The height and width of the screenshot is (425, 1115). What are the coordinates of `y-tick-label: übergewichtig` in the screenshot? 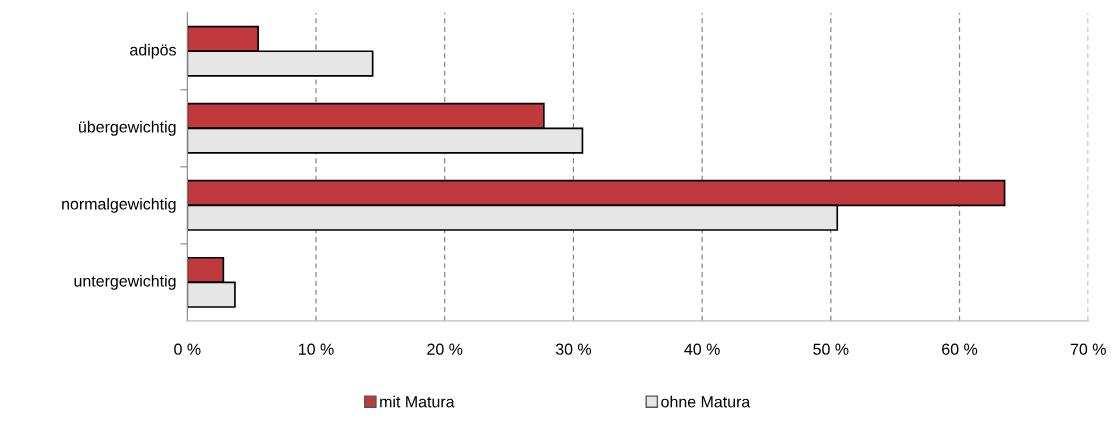 It's located at (127, 128).